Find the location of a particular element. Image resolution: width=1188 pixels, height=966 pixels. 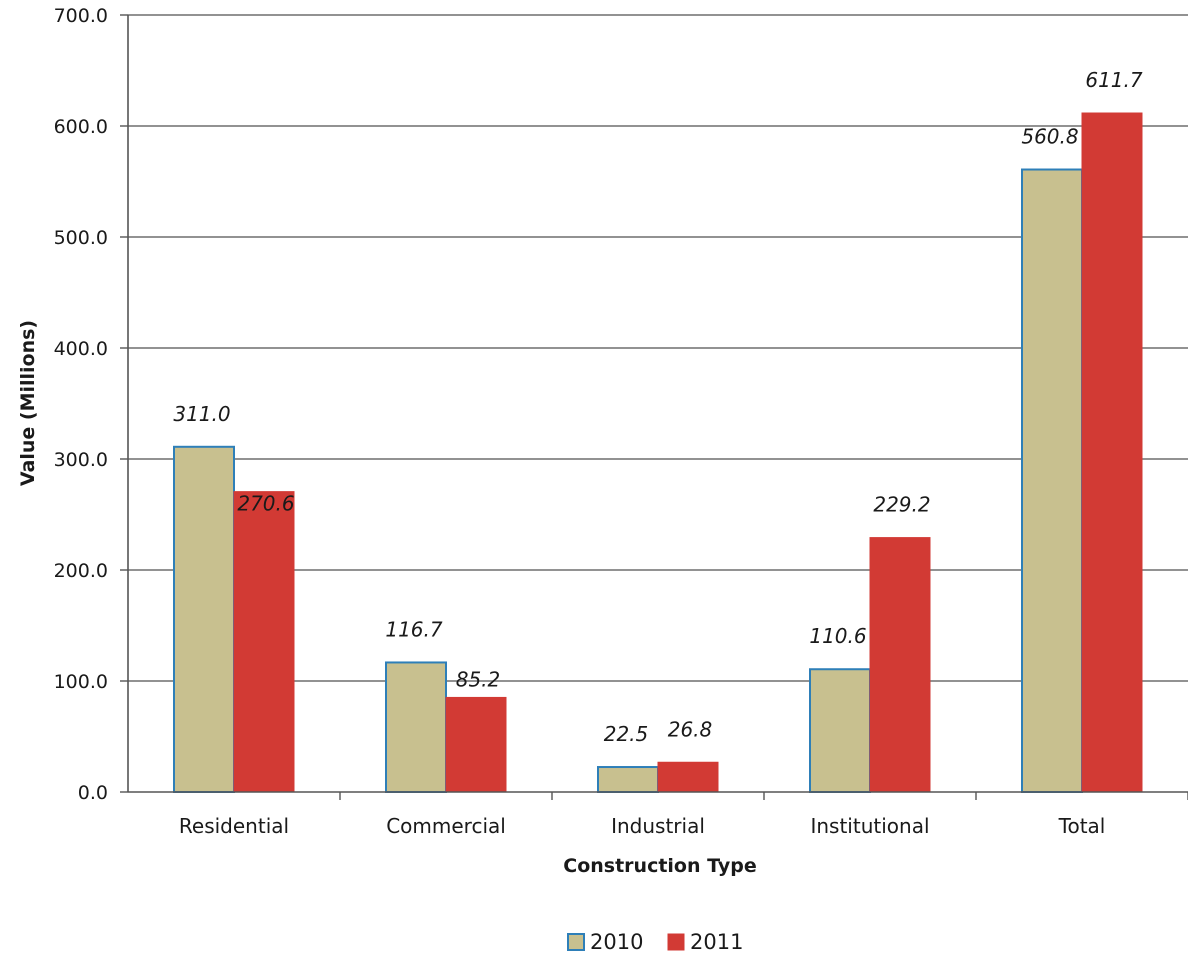

data-label-2011-industrial: 26.8 is located at coordinates (690, 729).